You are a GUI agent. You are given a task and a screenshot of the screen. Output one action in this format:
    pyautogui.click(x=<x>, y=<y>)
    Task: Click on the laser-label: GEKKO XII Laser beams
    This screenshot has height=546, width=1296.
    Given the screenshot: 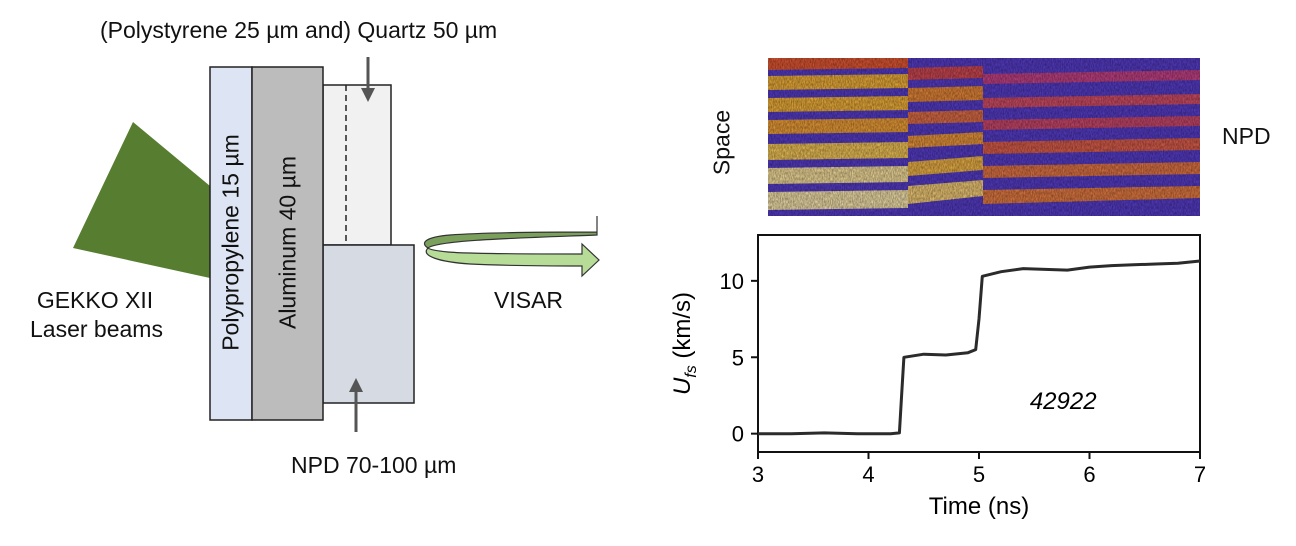 What is the action you would take?
    pyautogui.click(x=96, y=315)
    